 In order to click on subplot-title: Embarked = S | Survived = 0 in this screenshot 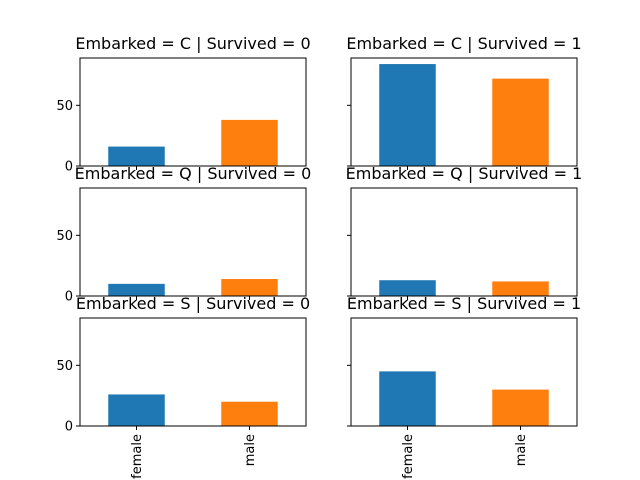, I will do `click(193, 303)`.